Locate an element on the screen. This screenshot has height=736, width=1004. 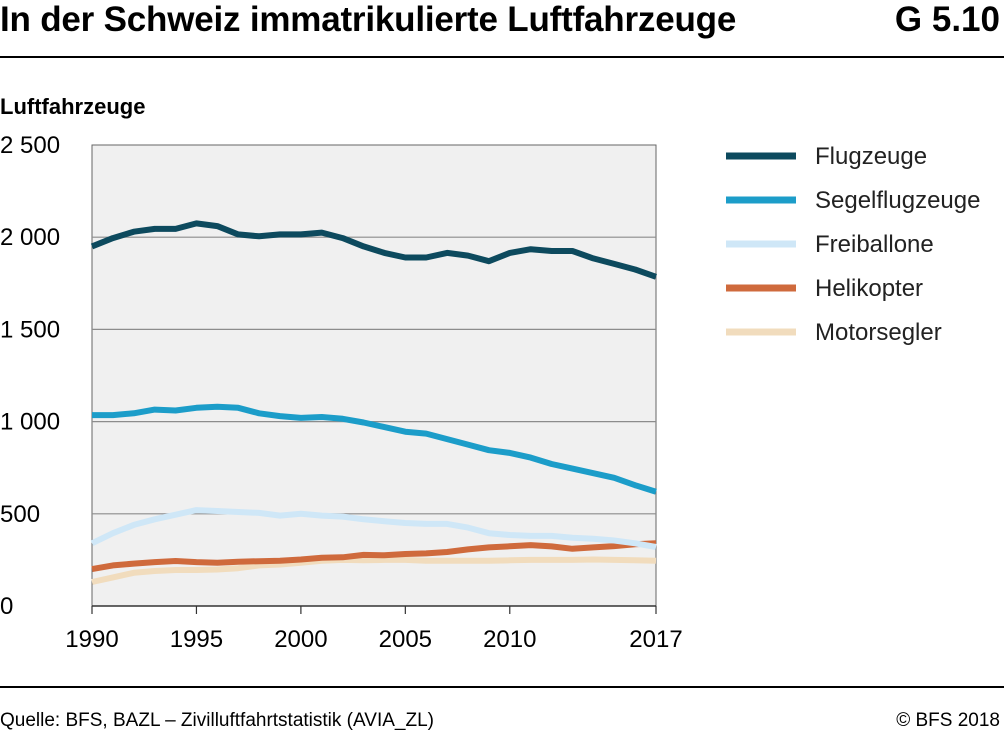
legend-label: Freiballone is located at coordinates (874, 244).